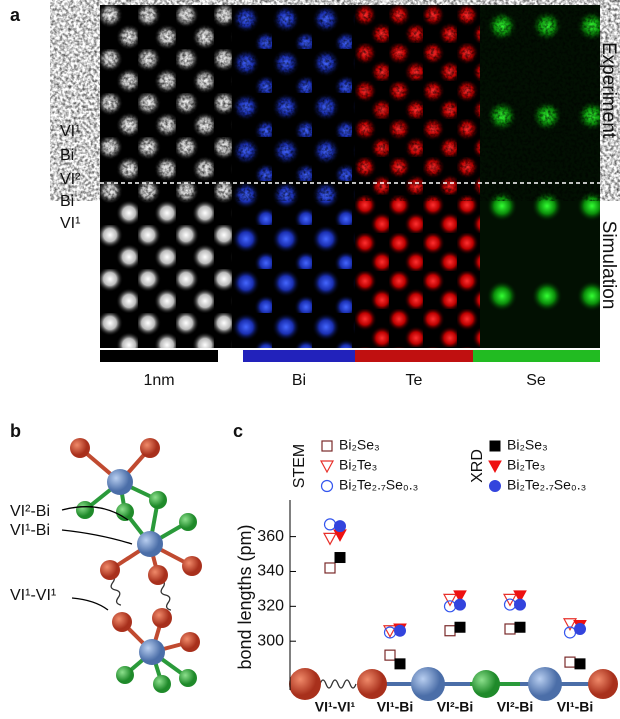 The image size is (620, 719). I want to click on y-tick-label: 340, so click(270, 571).